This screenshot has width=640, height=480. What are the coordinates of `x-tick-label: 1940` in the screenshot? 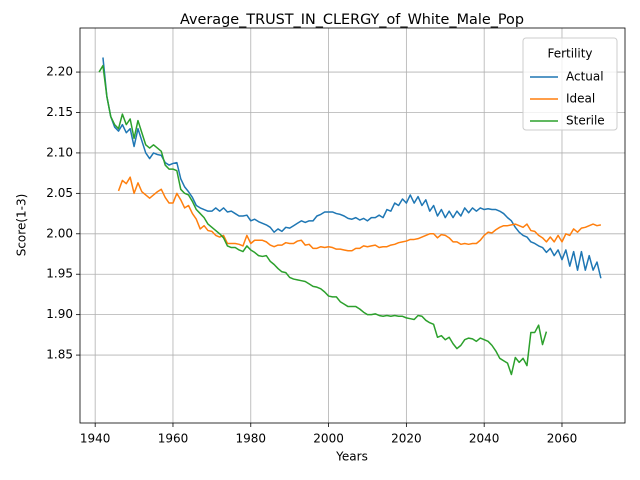 It's located at (95, 439).